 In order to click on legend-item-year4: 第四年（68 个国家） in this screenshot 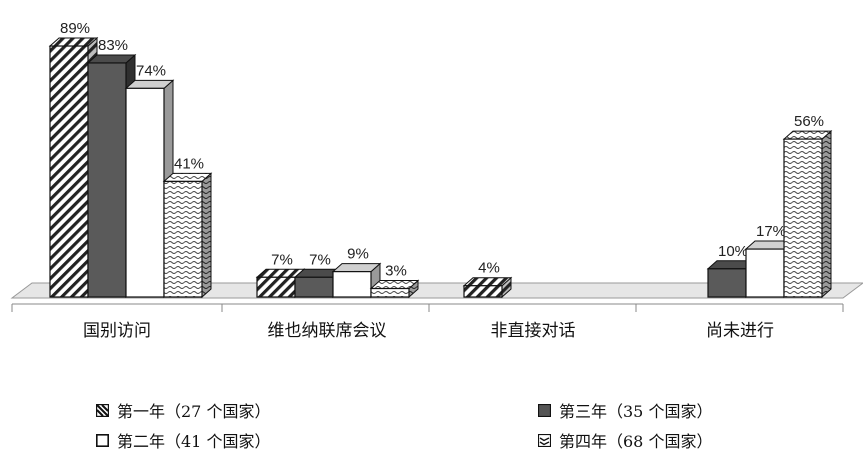, I will do `click(625, 440)`.